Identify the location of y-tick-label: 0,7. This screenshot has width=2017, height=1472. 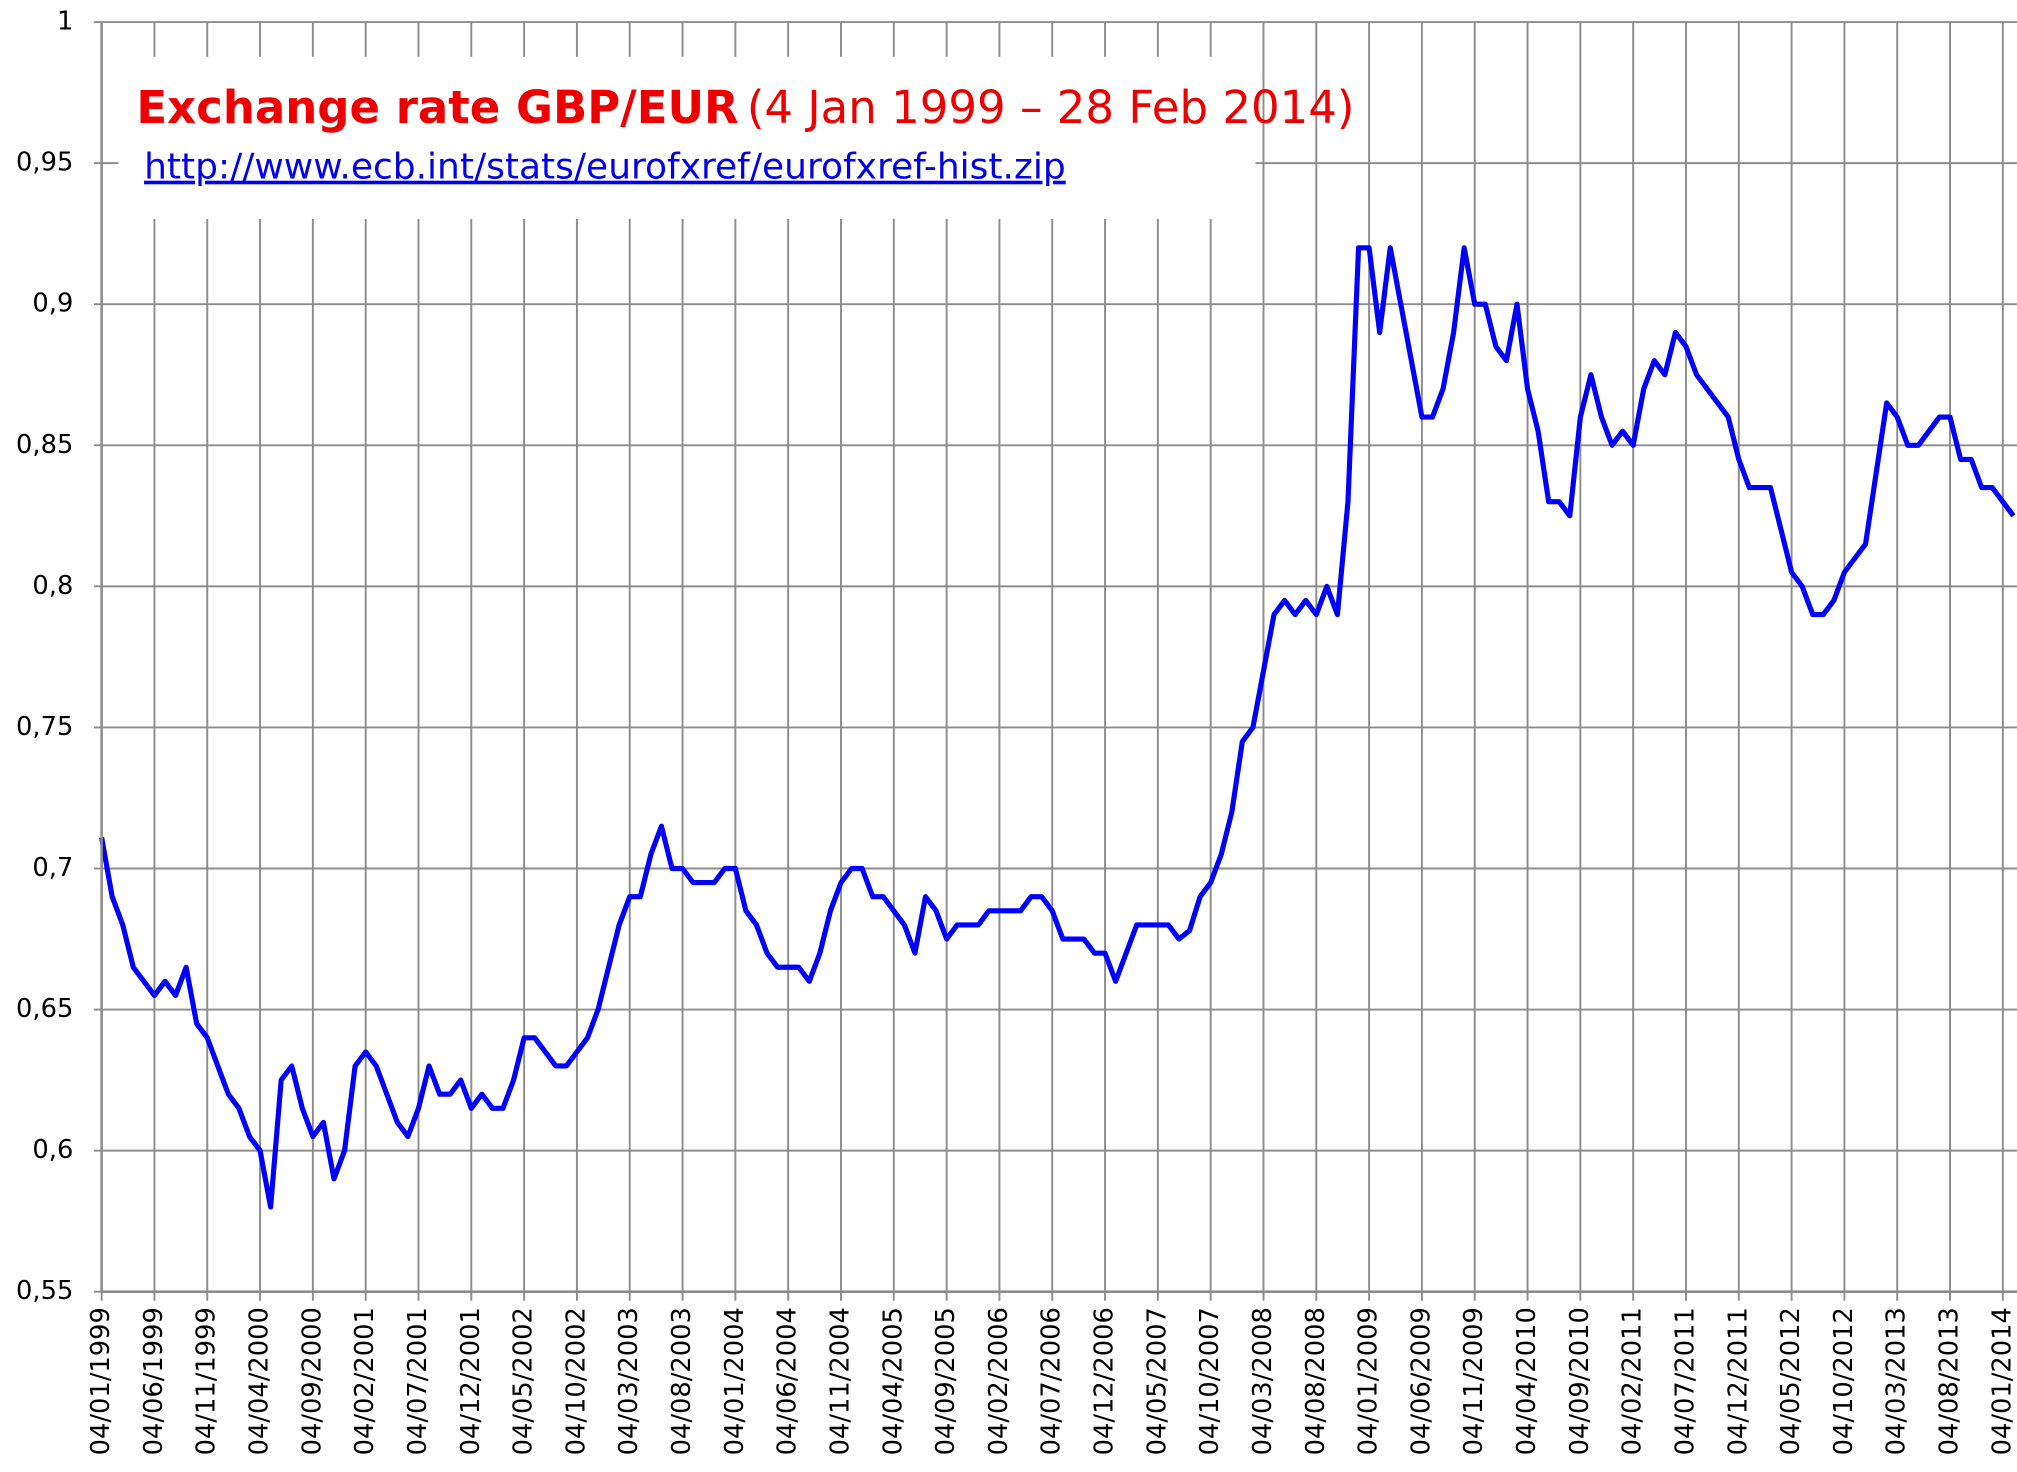
(52, 868).